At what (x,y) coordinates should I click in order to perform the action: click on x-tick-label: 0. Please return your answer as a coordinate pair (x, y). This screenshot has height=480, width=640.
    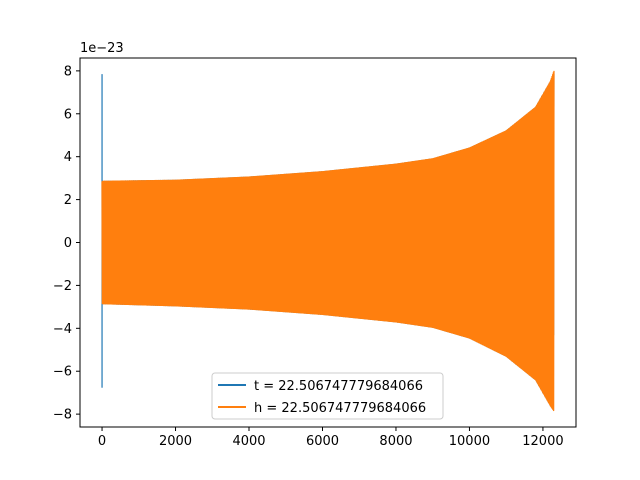
    Looking at the image, I should click on (102, 441).